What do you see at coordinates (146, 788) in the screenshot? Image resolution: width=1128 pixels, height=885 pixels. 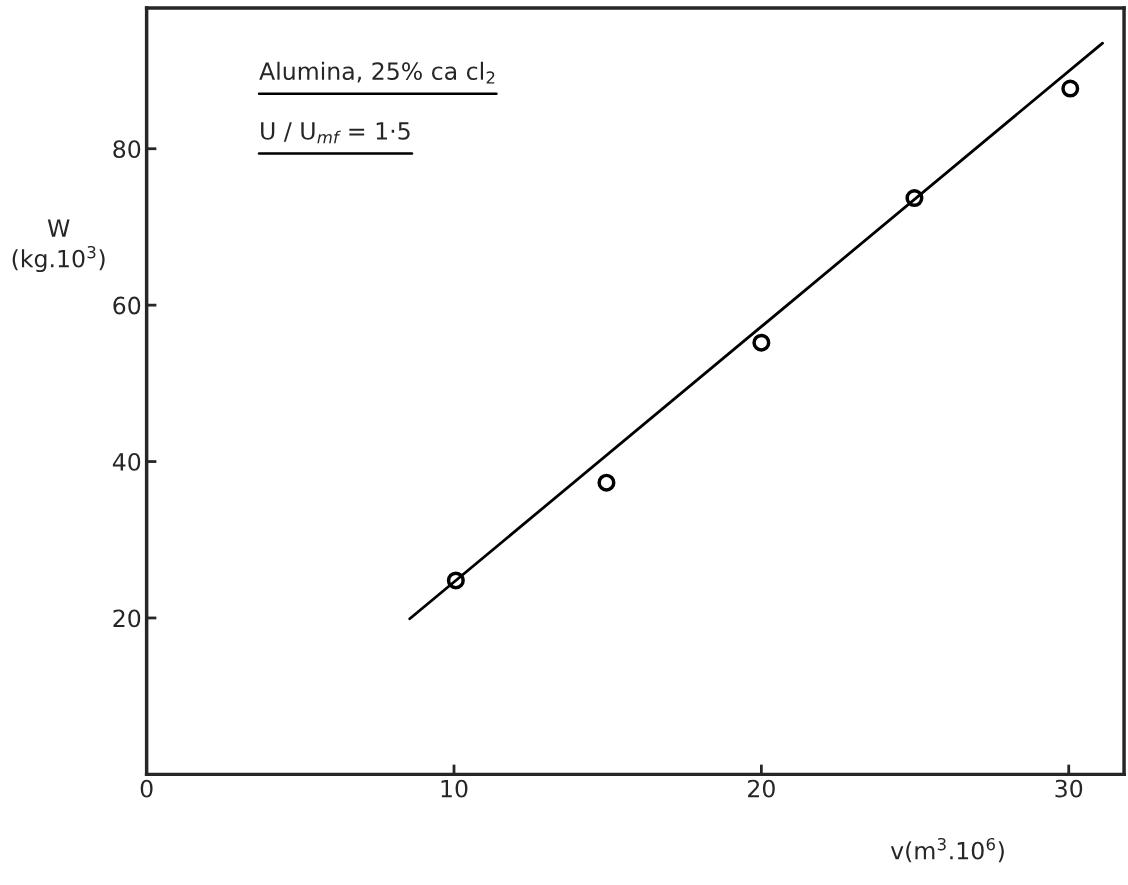 I see `x-tick-label: 0` at bounding box center [146, 788].